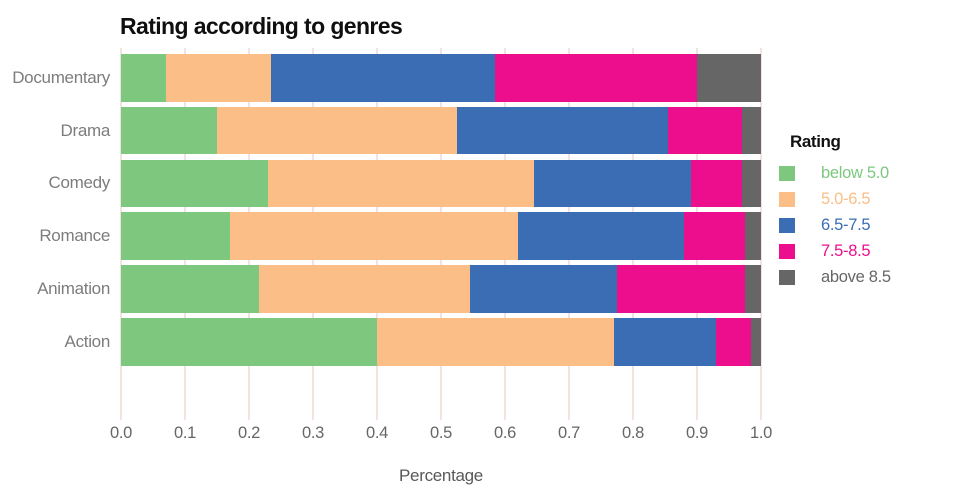  What do you see at coordinates (751, 183) in the screenshot?
I see `bar-segment-comedy-above-8.5` at bounding box center [751, 183].